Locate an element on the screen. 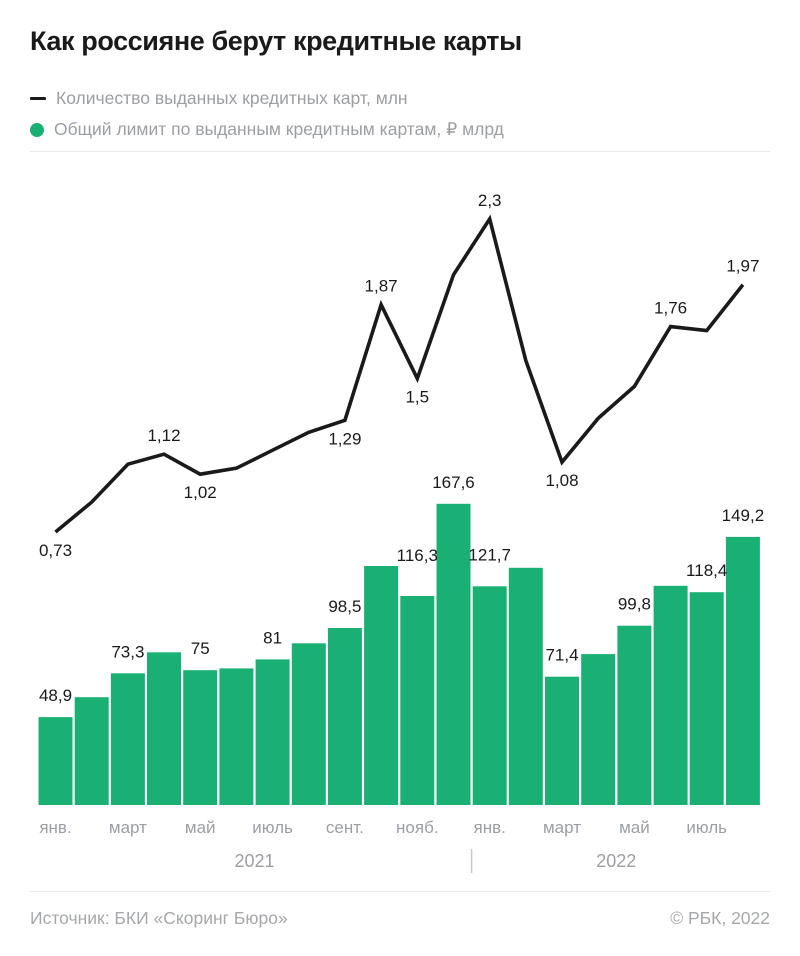  bar-series-marker-icon is located at coordinates (37, 129).